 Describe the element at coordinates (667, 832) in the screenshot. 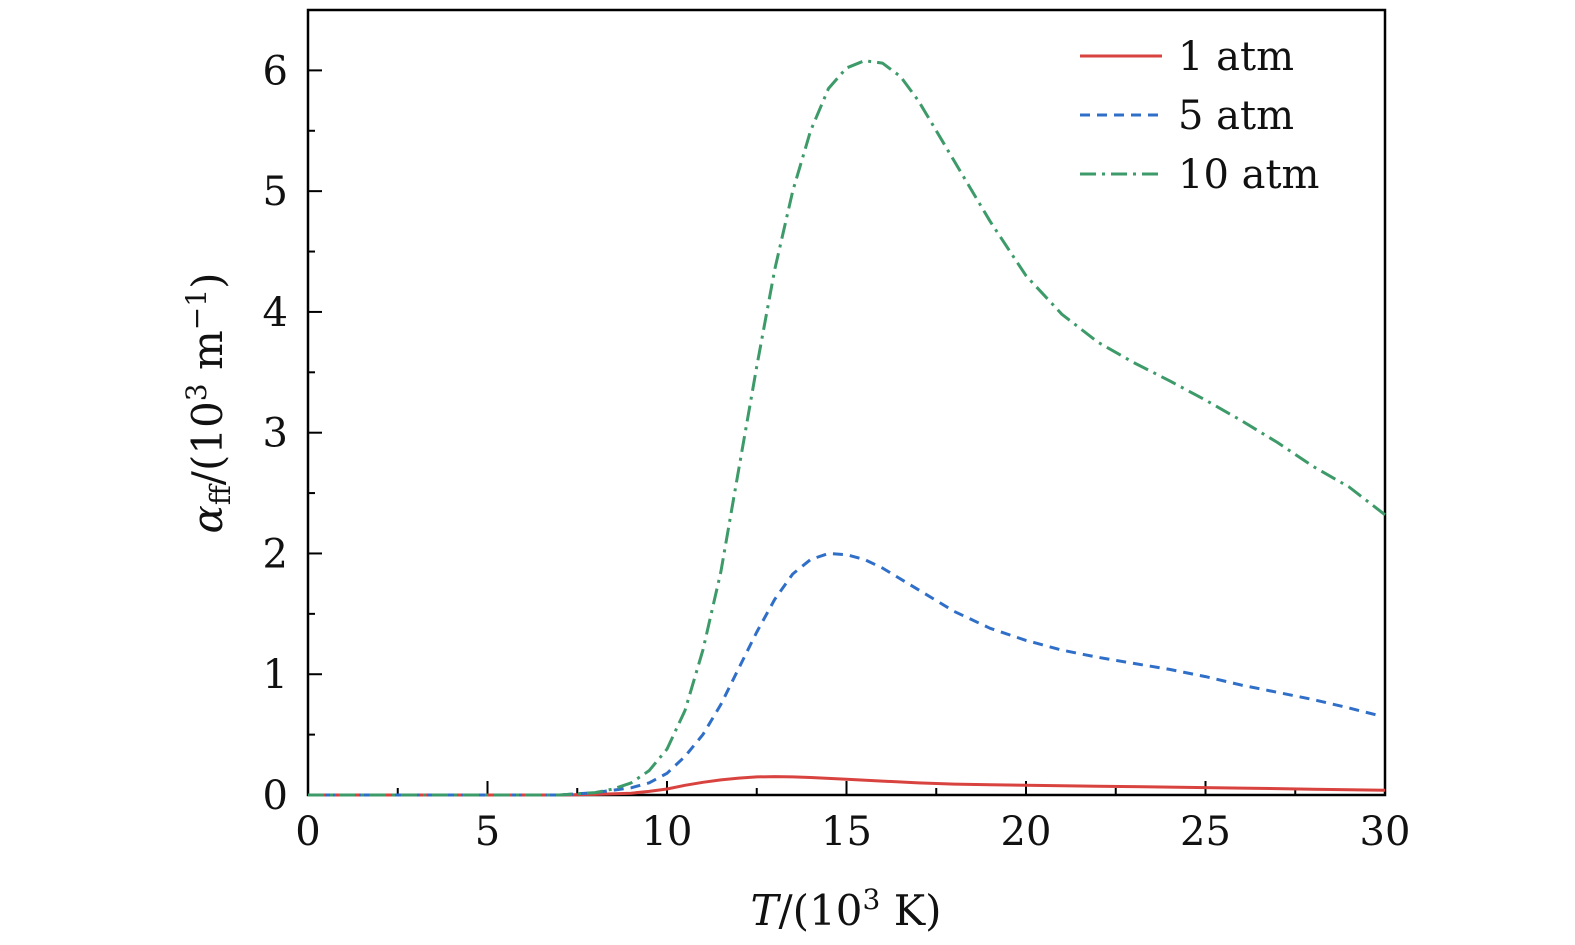

I see `x-tick-label: 10` at that location.